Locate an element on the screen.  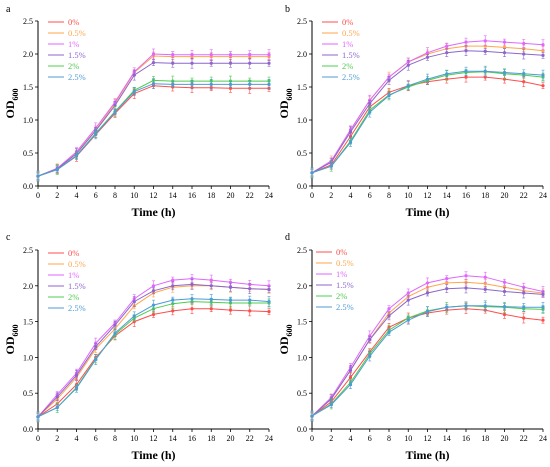
x-axis-title: Time (h) is located at coordinates (153, 455).